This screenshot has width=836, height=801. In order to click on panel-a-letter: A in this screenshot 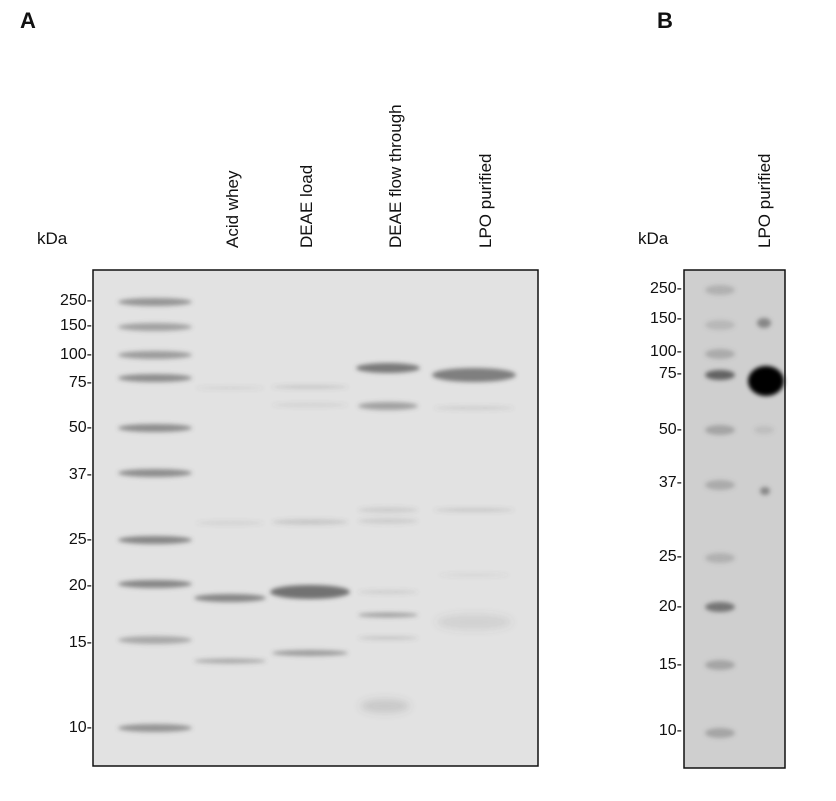, I will do `click(28, 20)`.